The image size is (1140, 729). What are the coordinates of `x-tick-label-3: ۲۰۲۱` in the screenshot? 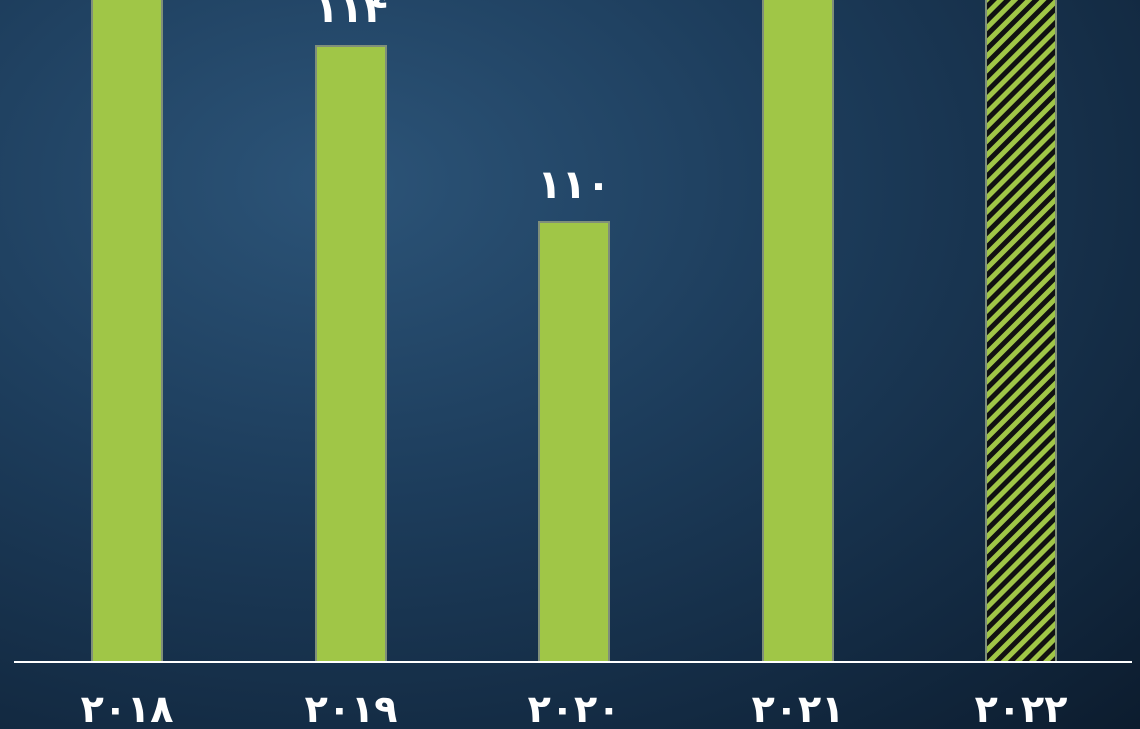 It's located at (798, 708).